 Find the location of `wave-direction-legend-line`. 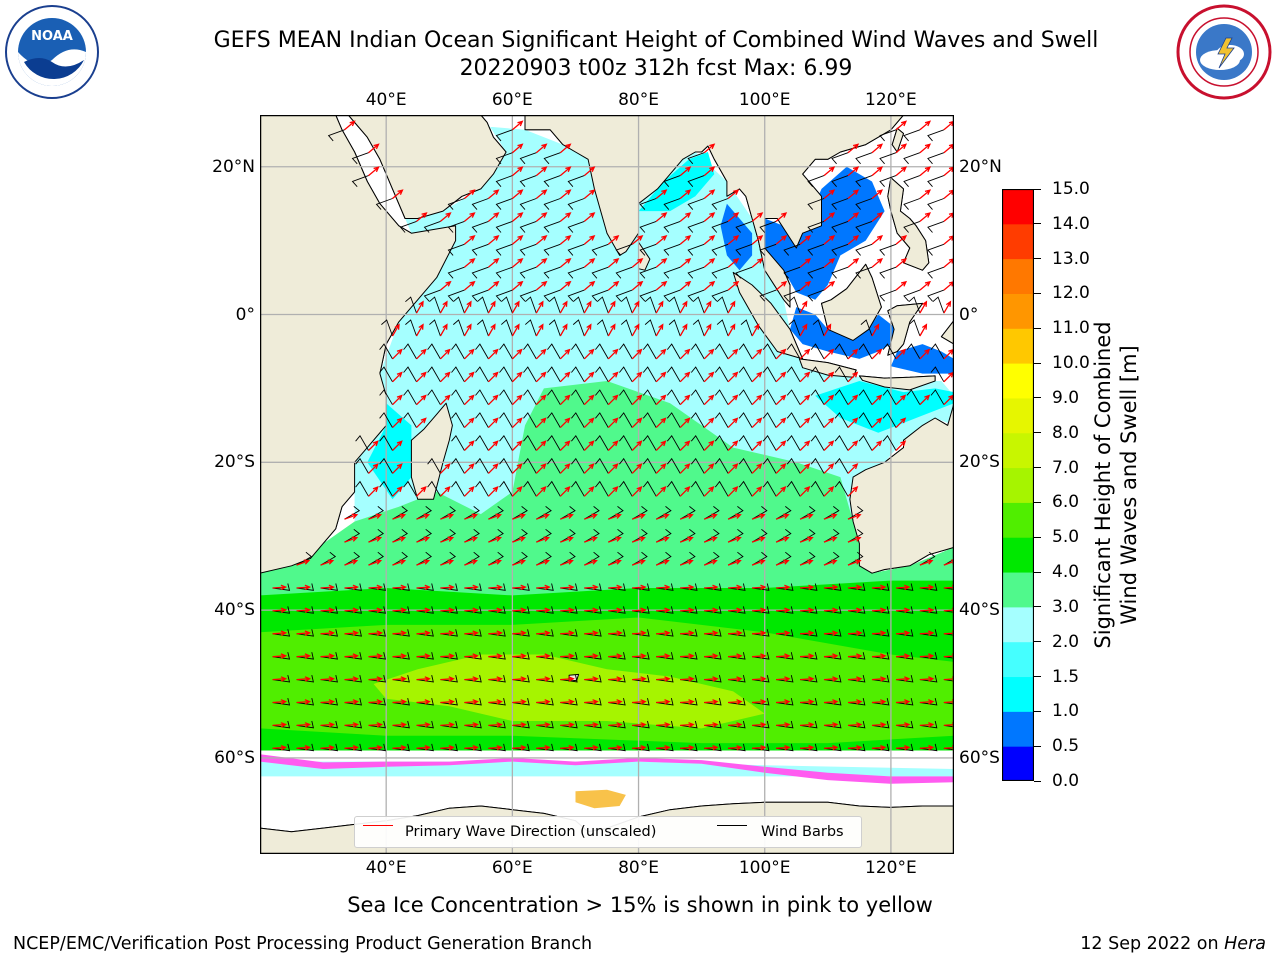

wave-direction-legend-line is located at coordinates (378, 825).